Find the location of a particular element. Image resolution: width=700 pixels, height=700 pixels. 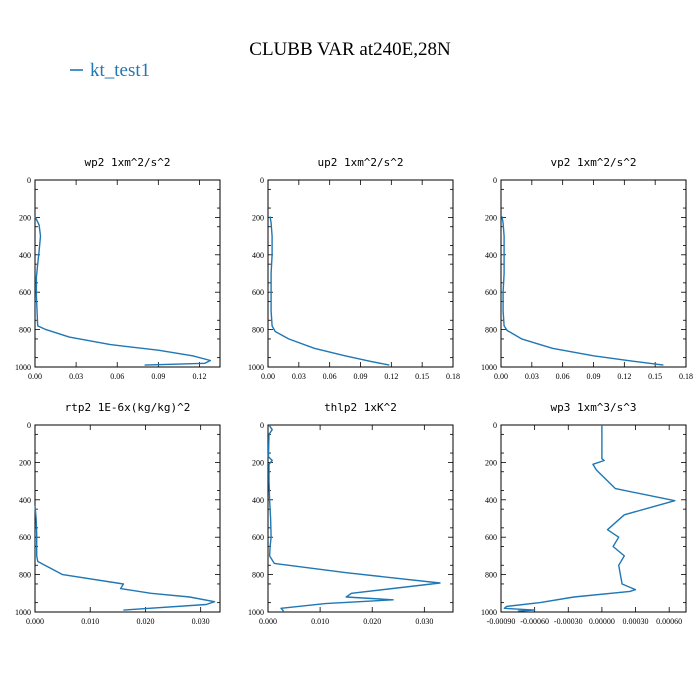

x-tick-label: 0.00030 is located at coordinates (636, 621).